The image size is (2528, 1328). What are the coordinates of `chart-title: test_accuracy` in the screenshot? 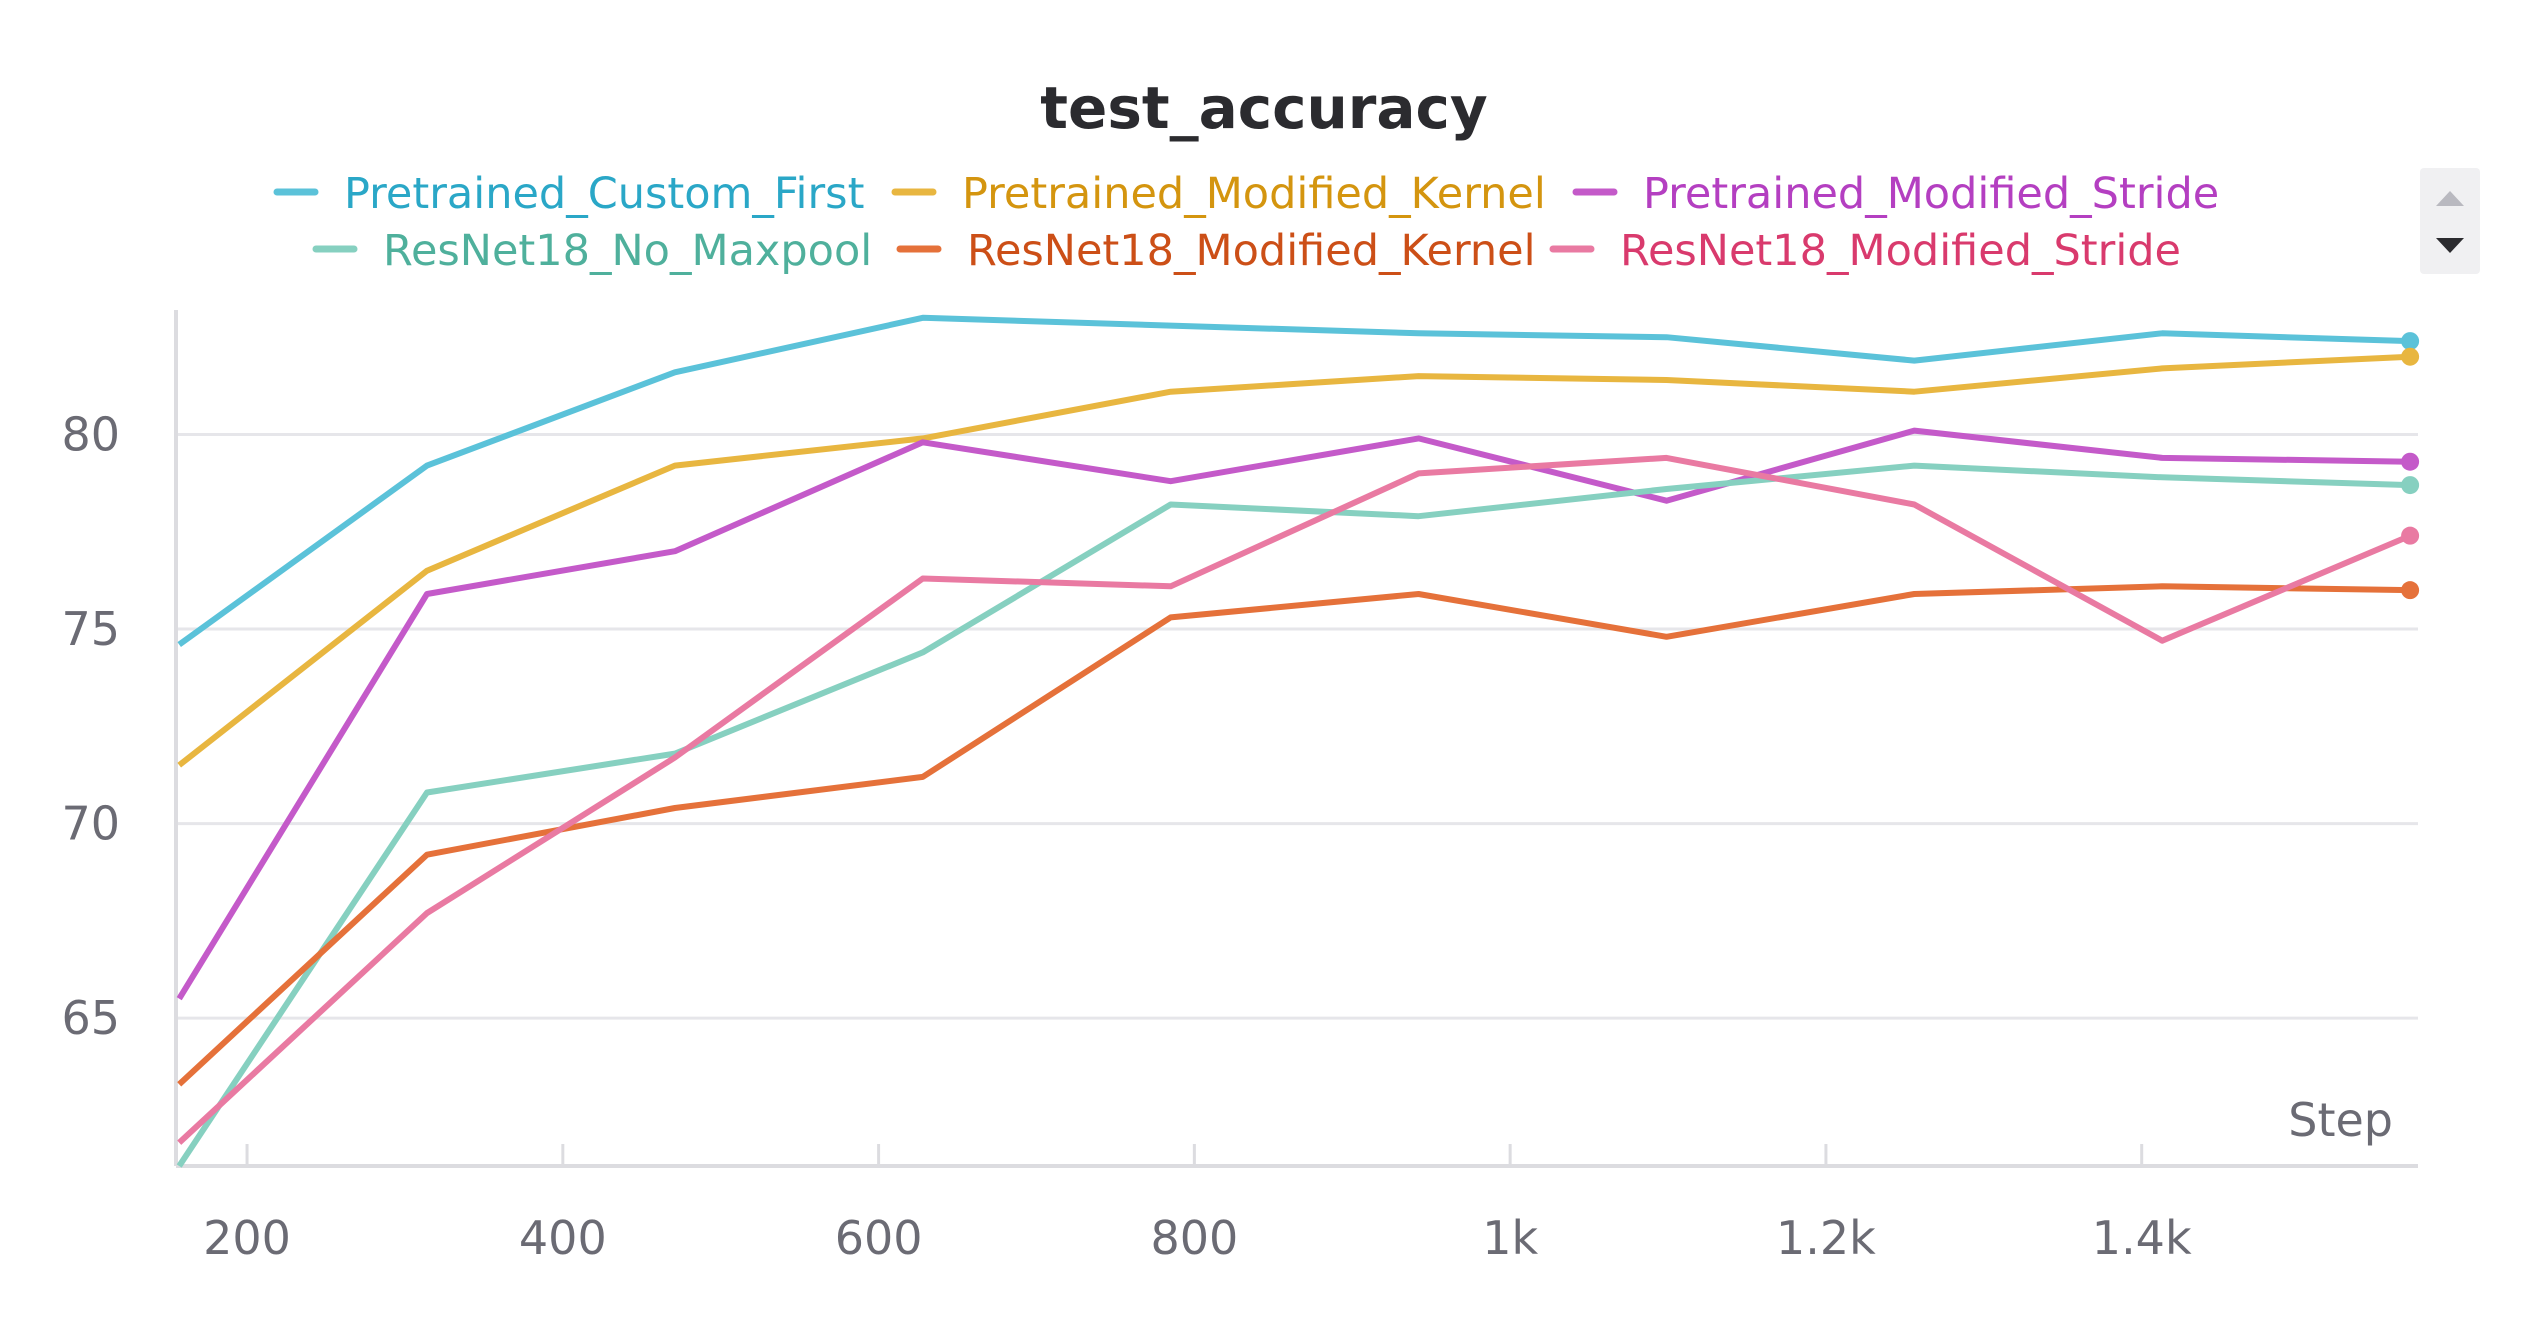 It's located at (1263, 108).